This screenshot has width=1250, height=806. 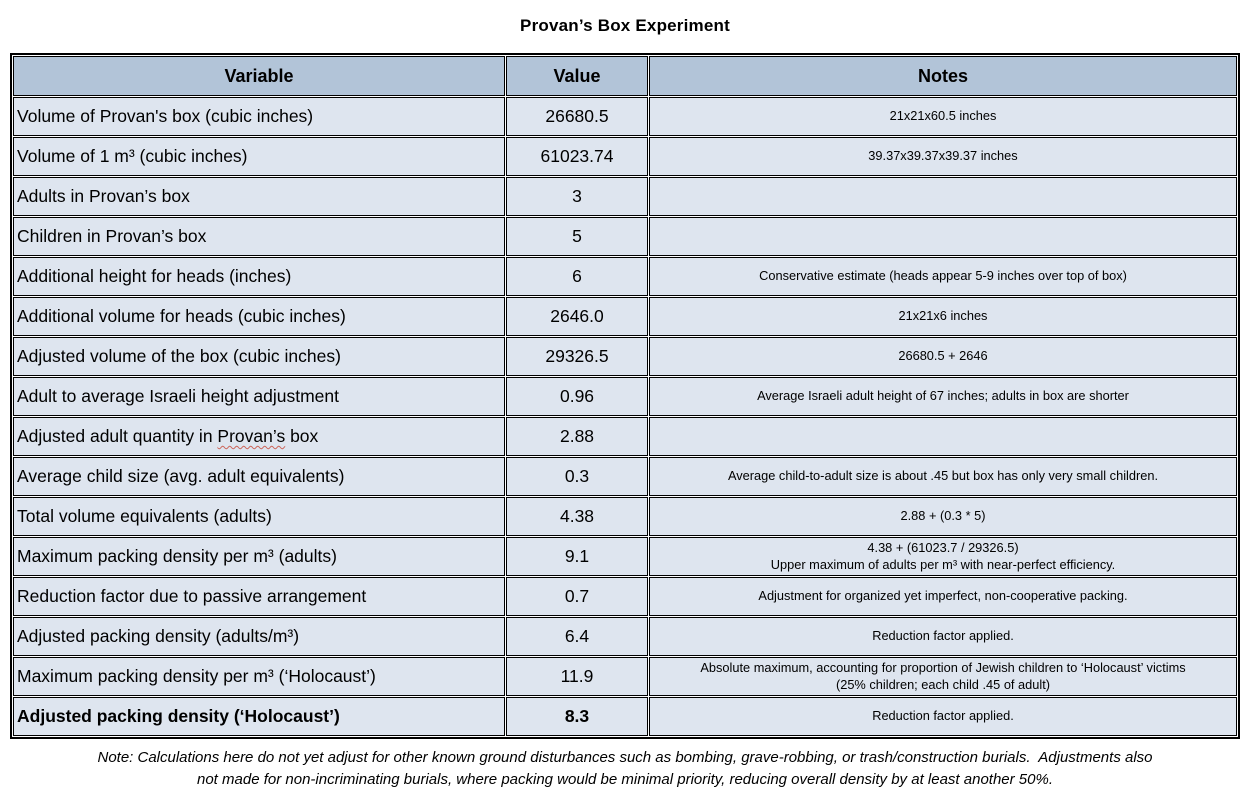 What do you see at coordinates (577, 436) in the screenshot?
I see `value-cell: 2.88` at bounding box center [577, 436].